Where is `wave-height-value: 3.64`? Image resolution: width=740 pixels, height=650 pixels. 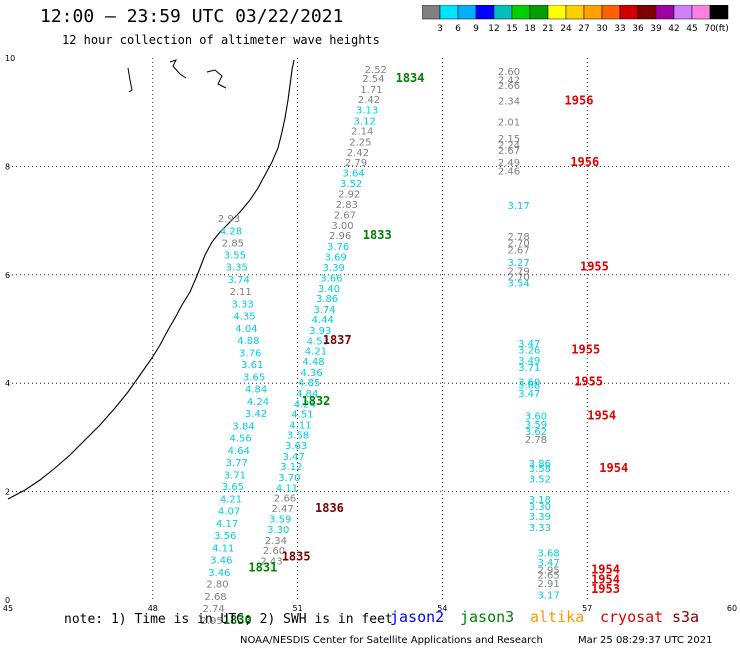
wave-height-value: 3.64 is located at coordinates (353, 173).